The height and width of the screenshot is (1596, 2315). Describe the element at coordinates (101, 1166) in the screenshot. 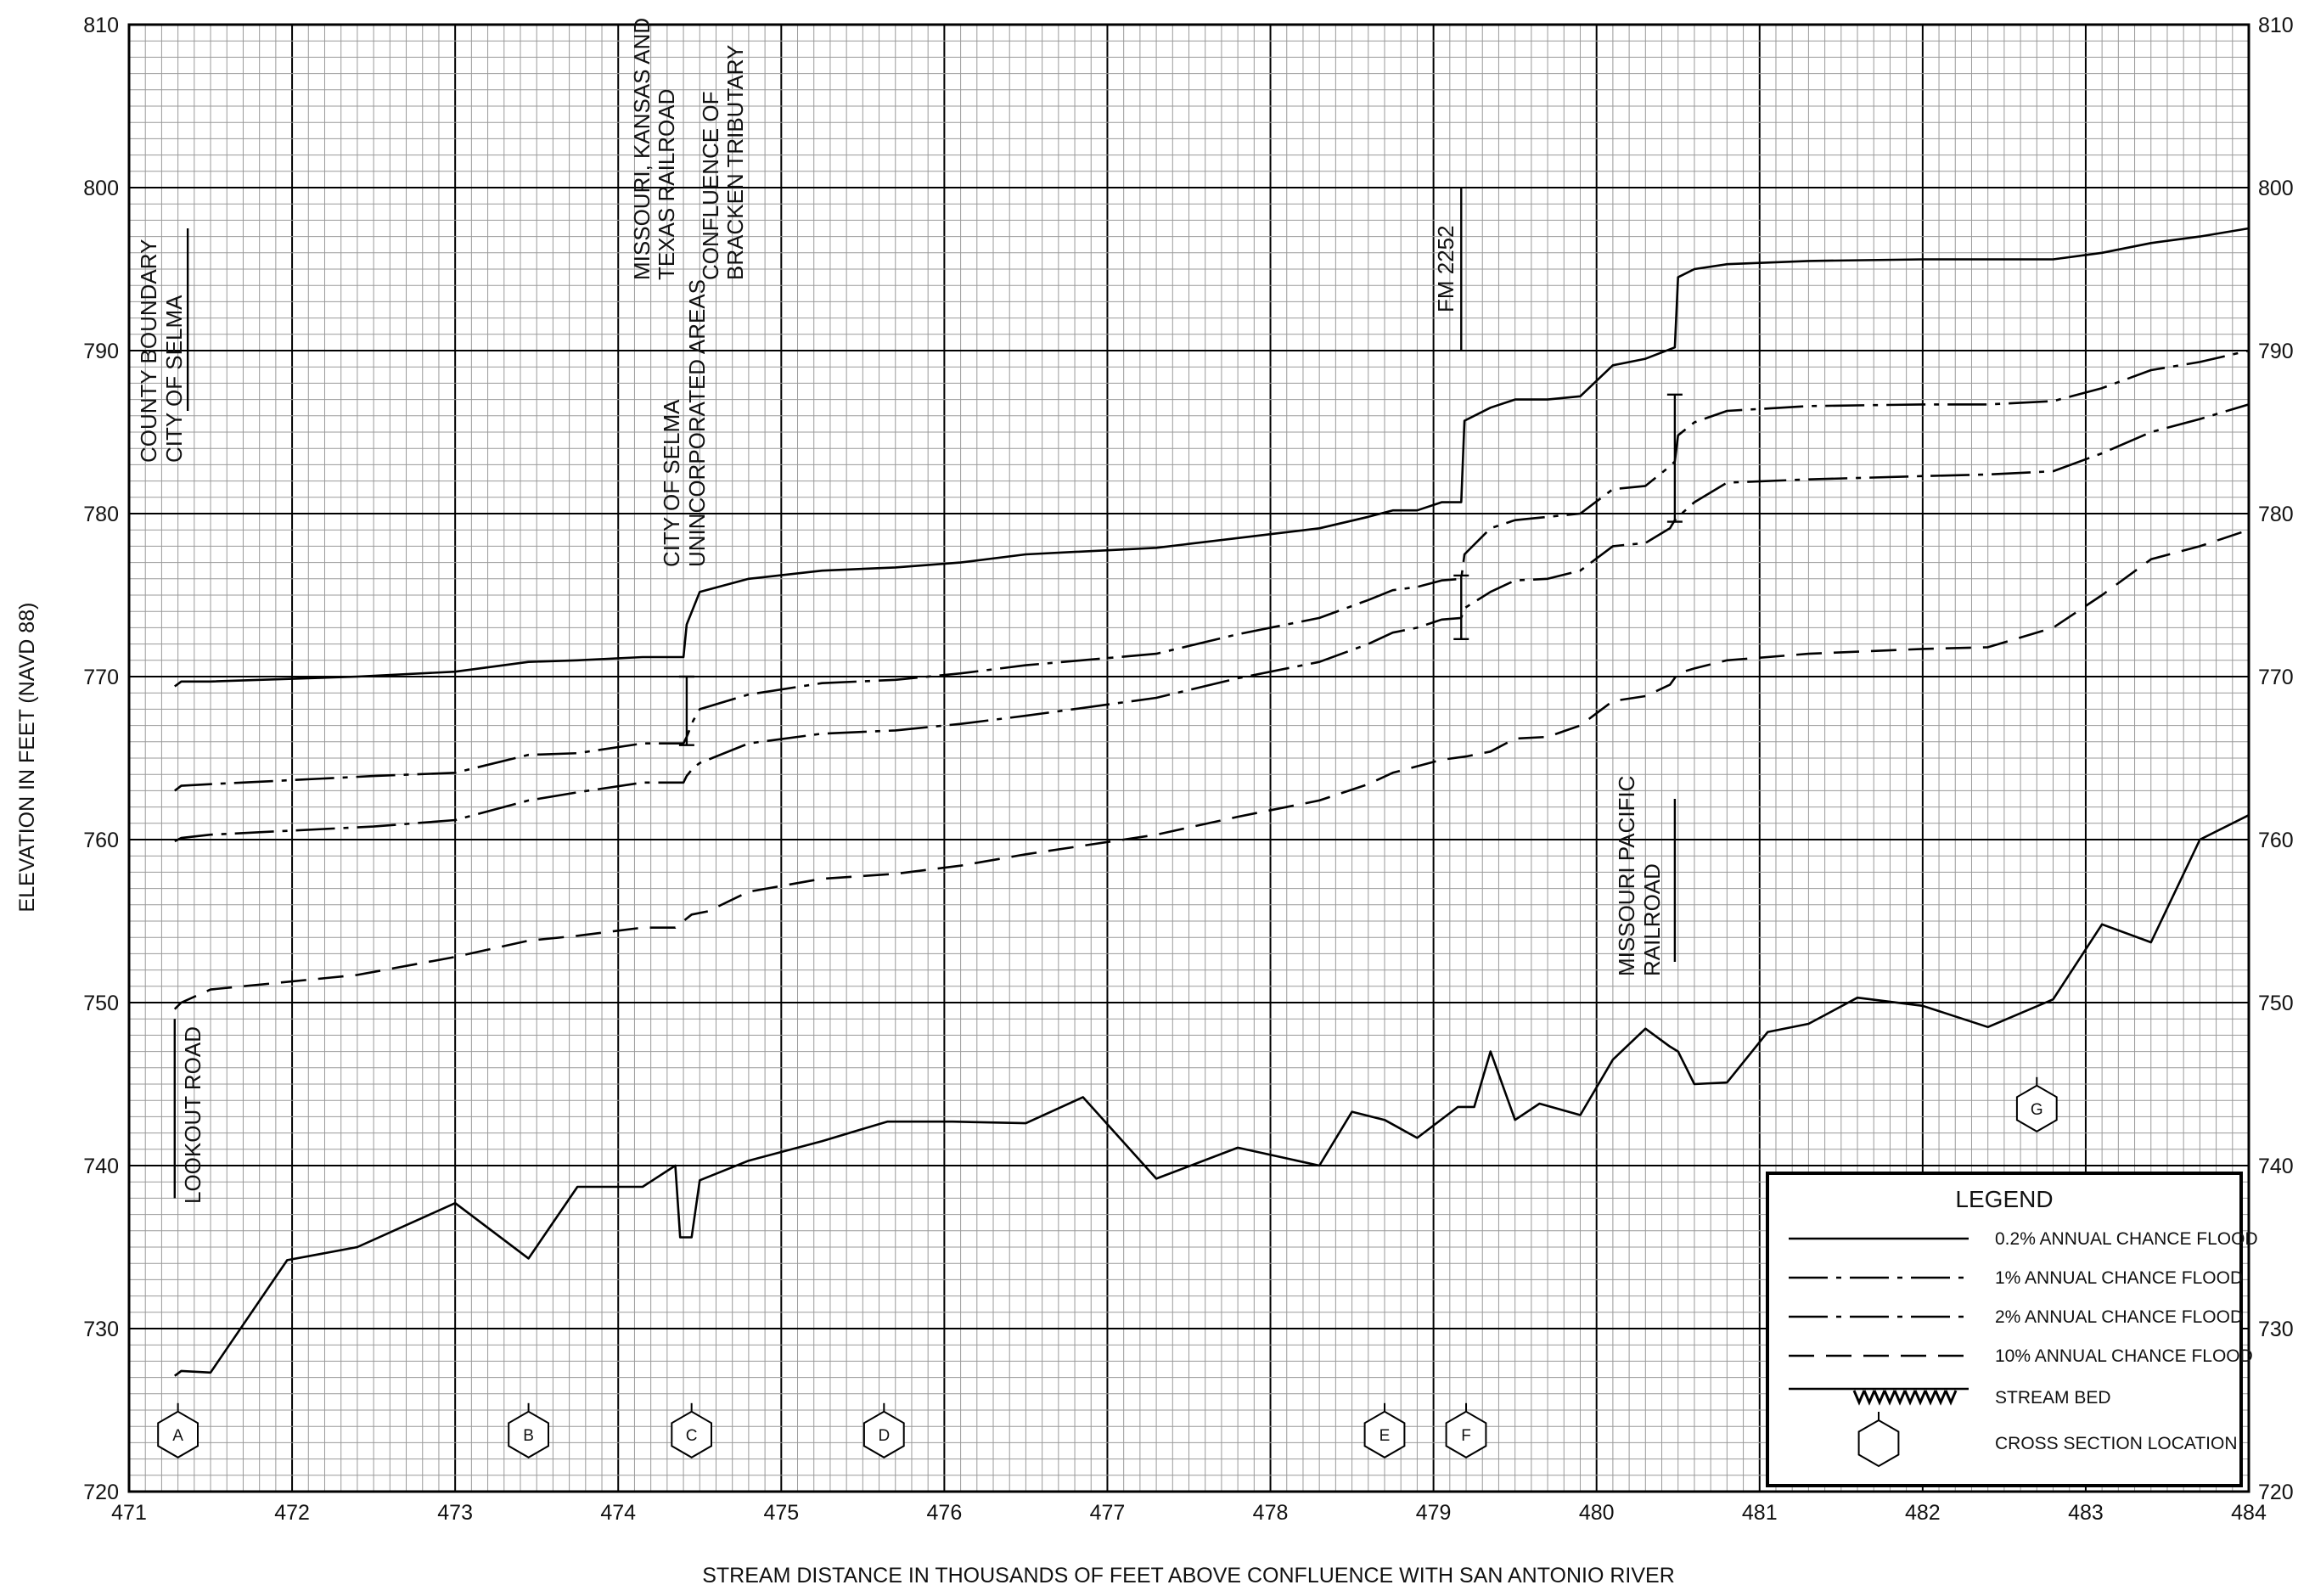

I see `y-tick-label-left: 740` at that location.